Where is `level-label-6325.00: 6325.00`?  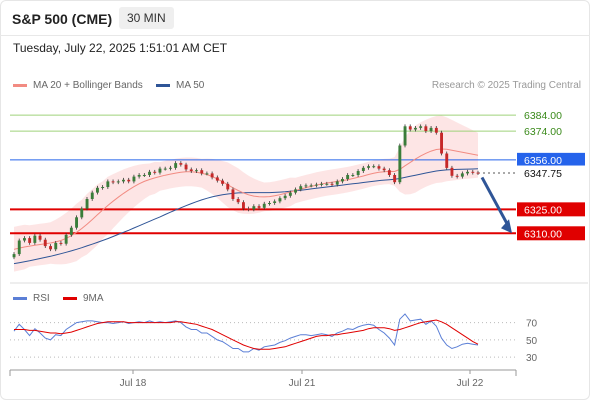 level-label-6325.00: 6325.00 is located at coordinates (543, 210).